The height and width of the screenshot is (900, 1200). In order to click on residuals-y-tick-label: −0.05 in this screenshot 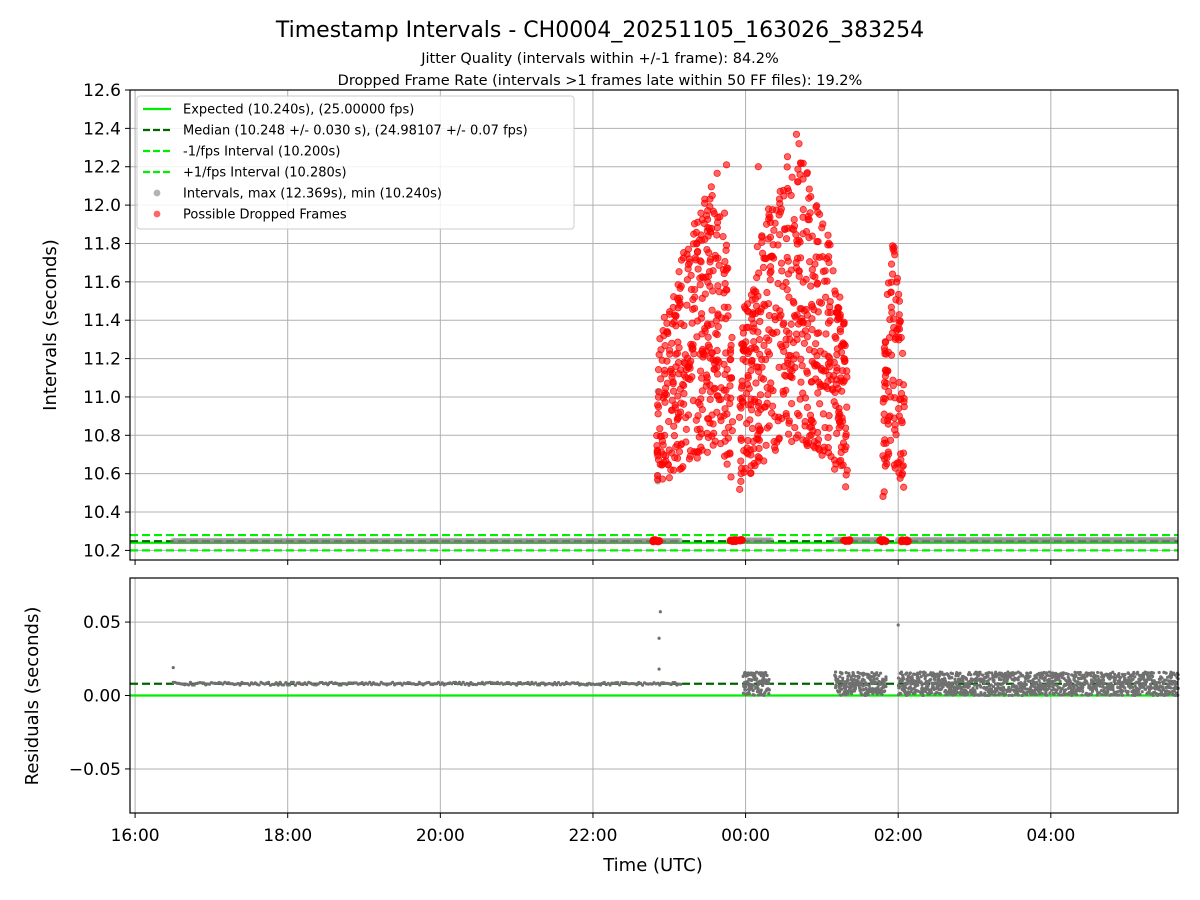, I will do `click(95, 770)`.